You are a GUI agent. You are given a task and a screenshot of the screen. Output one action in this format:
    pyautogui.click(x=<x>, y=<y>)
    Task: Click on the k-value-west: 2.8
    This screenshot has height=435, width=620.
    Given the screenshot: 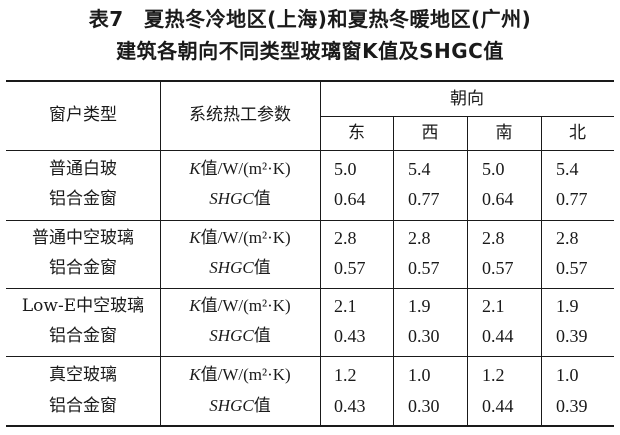 What is the action you would take?
    pyautogui.click(x=419, y=238)
    